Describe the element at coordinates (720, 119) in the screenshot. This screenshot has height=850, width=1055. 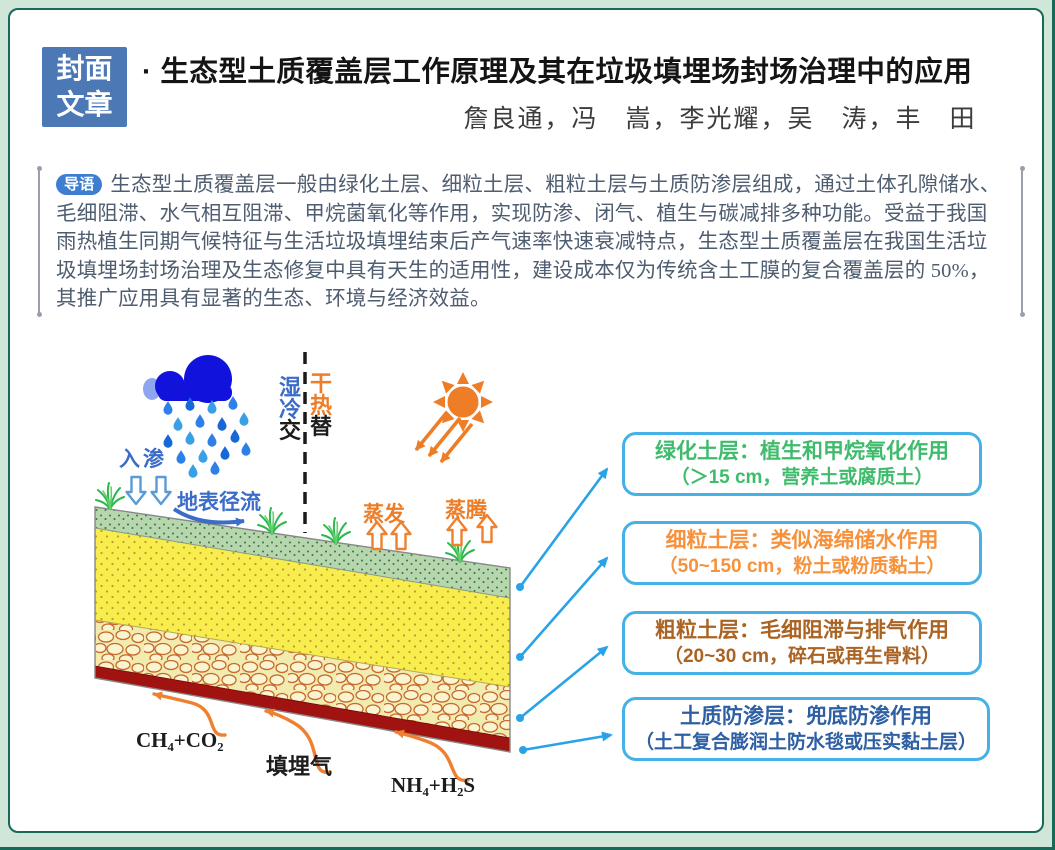
I see `authors-line: 詹良通，冯 嵩，李光耀，吴 涛，丰 田` at that location.